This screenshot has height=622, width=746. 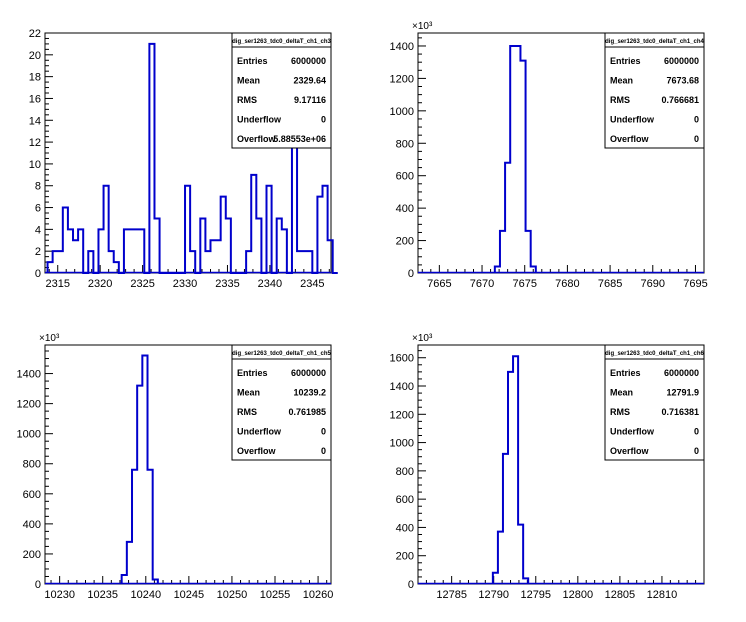 I want to click on y-tick-label: 8, so click(x=38, y=187).